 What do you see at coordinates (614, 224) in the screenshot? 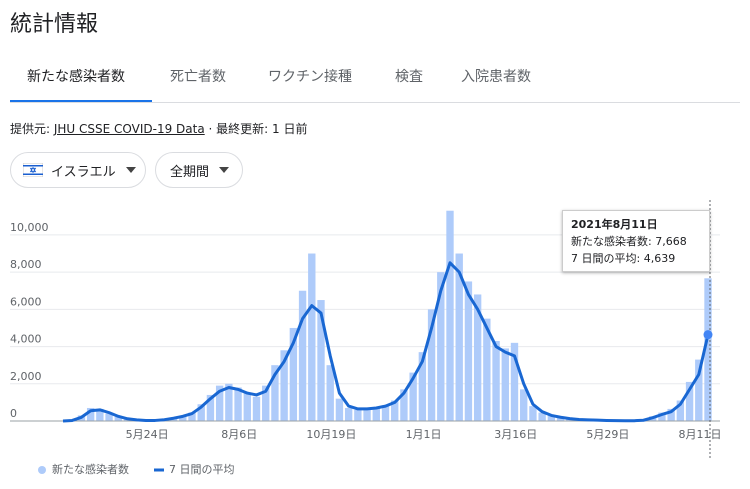
I see `tooltip-title: 2021年8月11日` at bounding box center [614, 224].